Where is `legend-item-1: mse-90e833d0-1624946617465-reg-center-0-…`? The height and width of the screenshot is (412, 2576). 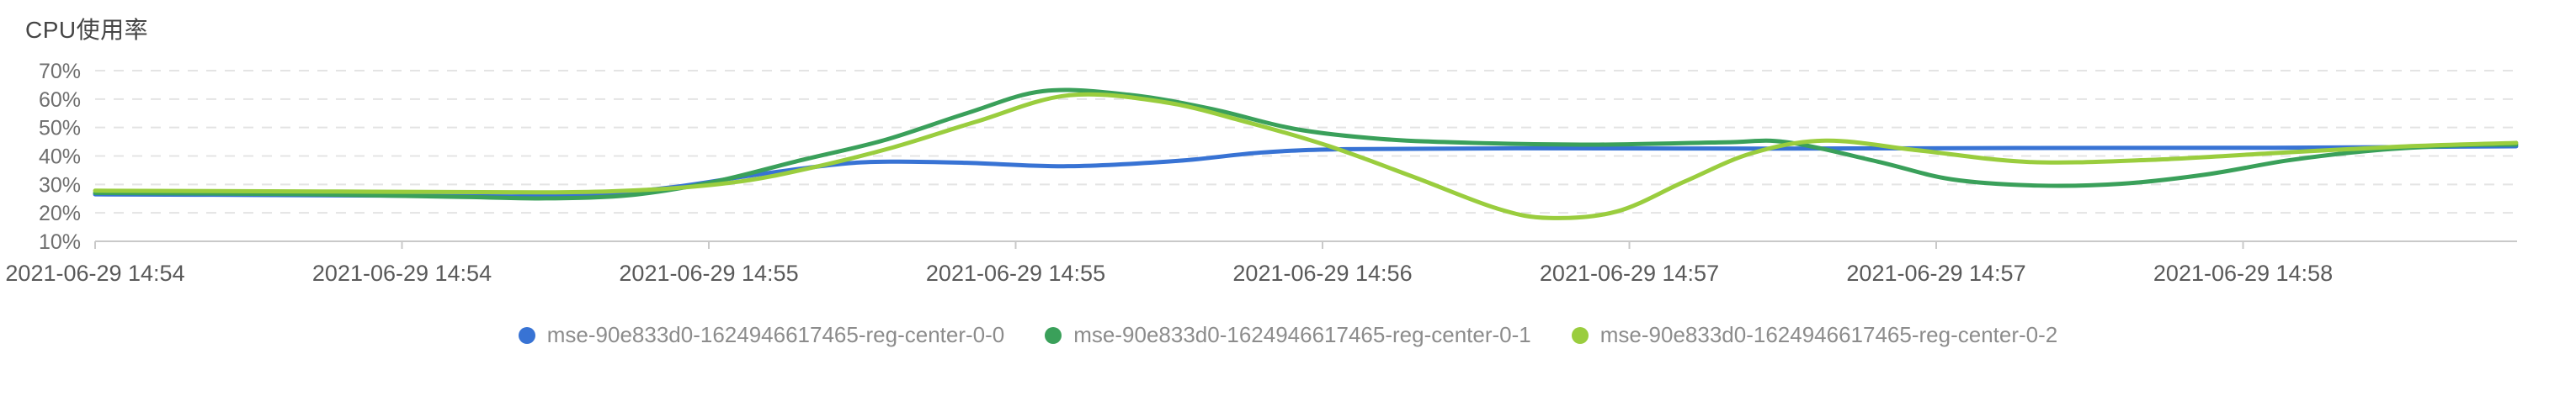
legend-item-1: mse-90e833d0-1624946617465-reg-center-0-… is located at coordinates (1288, 335).